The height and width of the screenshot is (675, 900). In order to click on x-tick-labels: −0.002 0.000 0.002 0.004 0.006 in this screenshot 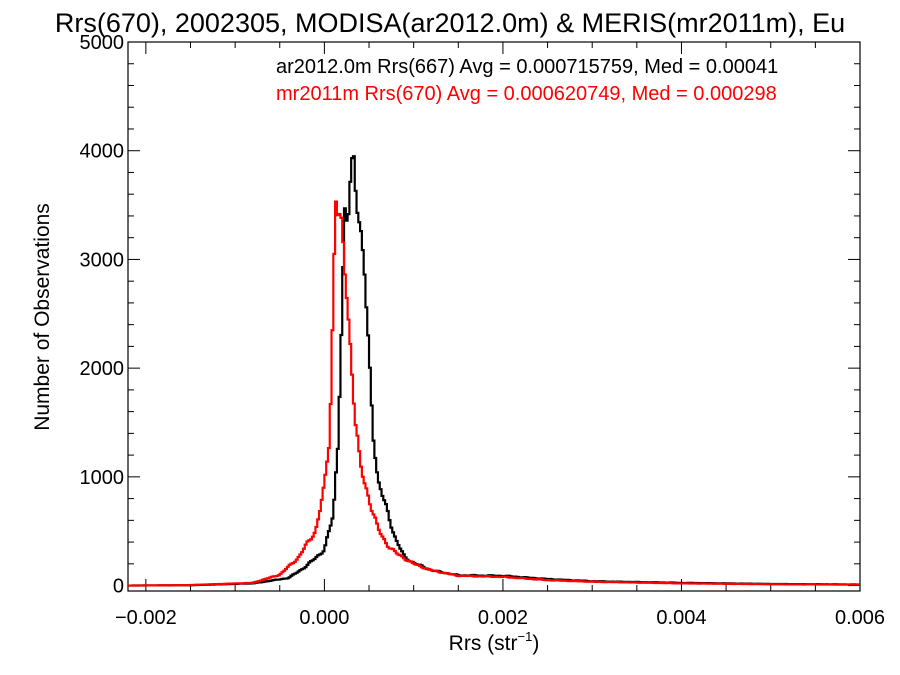, I will do `click(500, 618)`.